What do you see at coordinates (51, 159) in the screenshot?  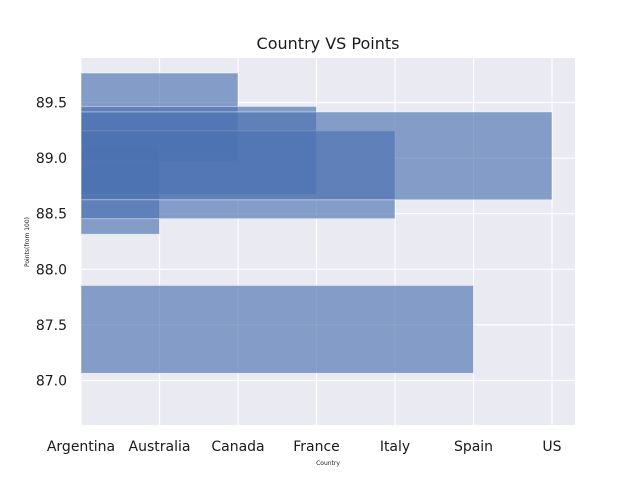 I see `y-tick-label: 89.0` at bounding box center [51, 159].